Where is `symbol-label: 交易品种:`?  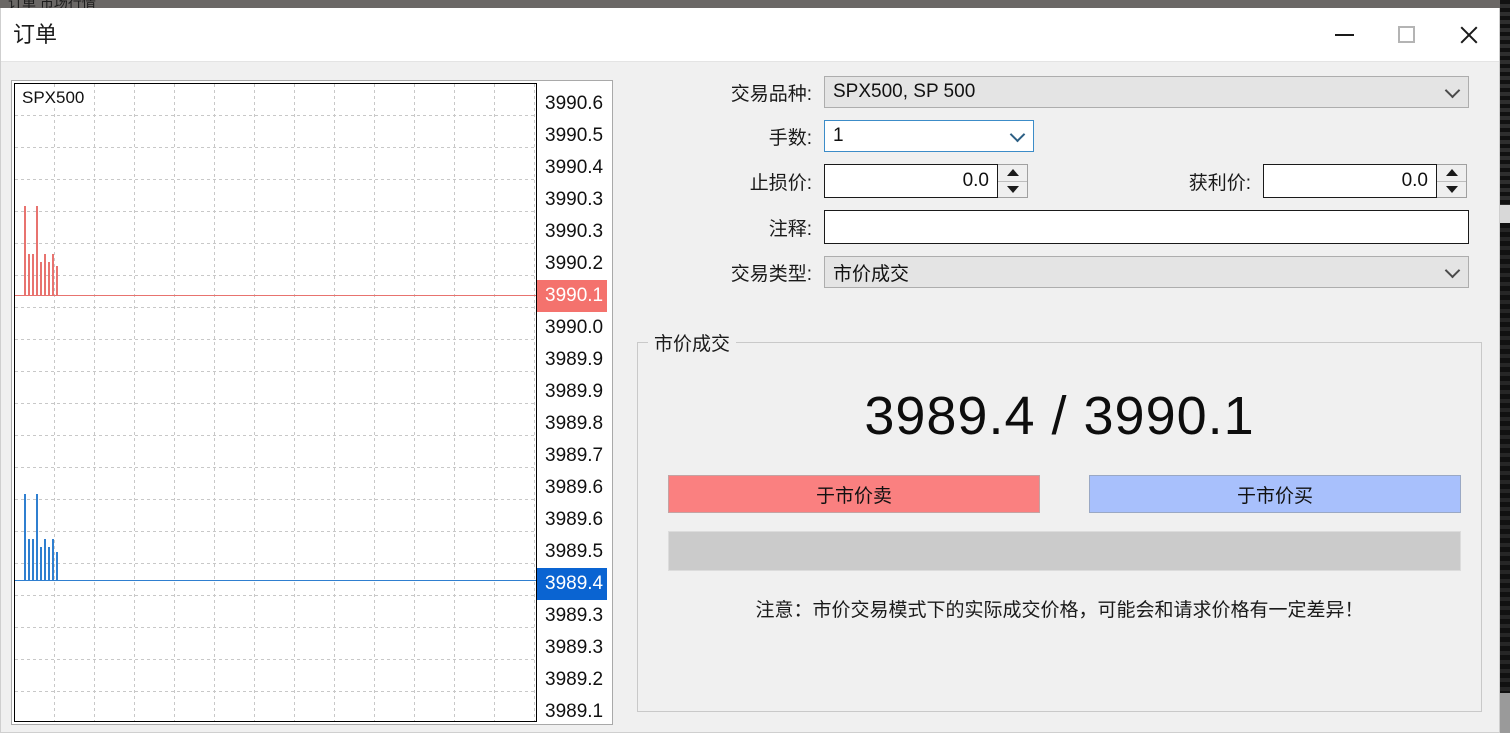 symbol-label: 交易品种: is located at coordinates (771, 94).